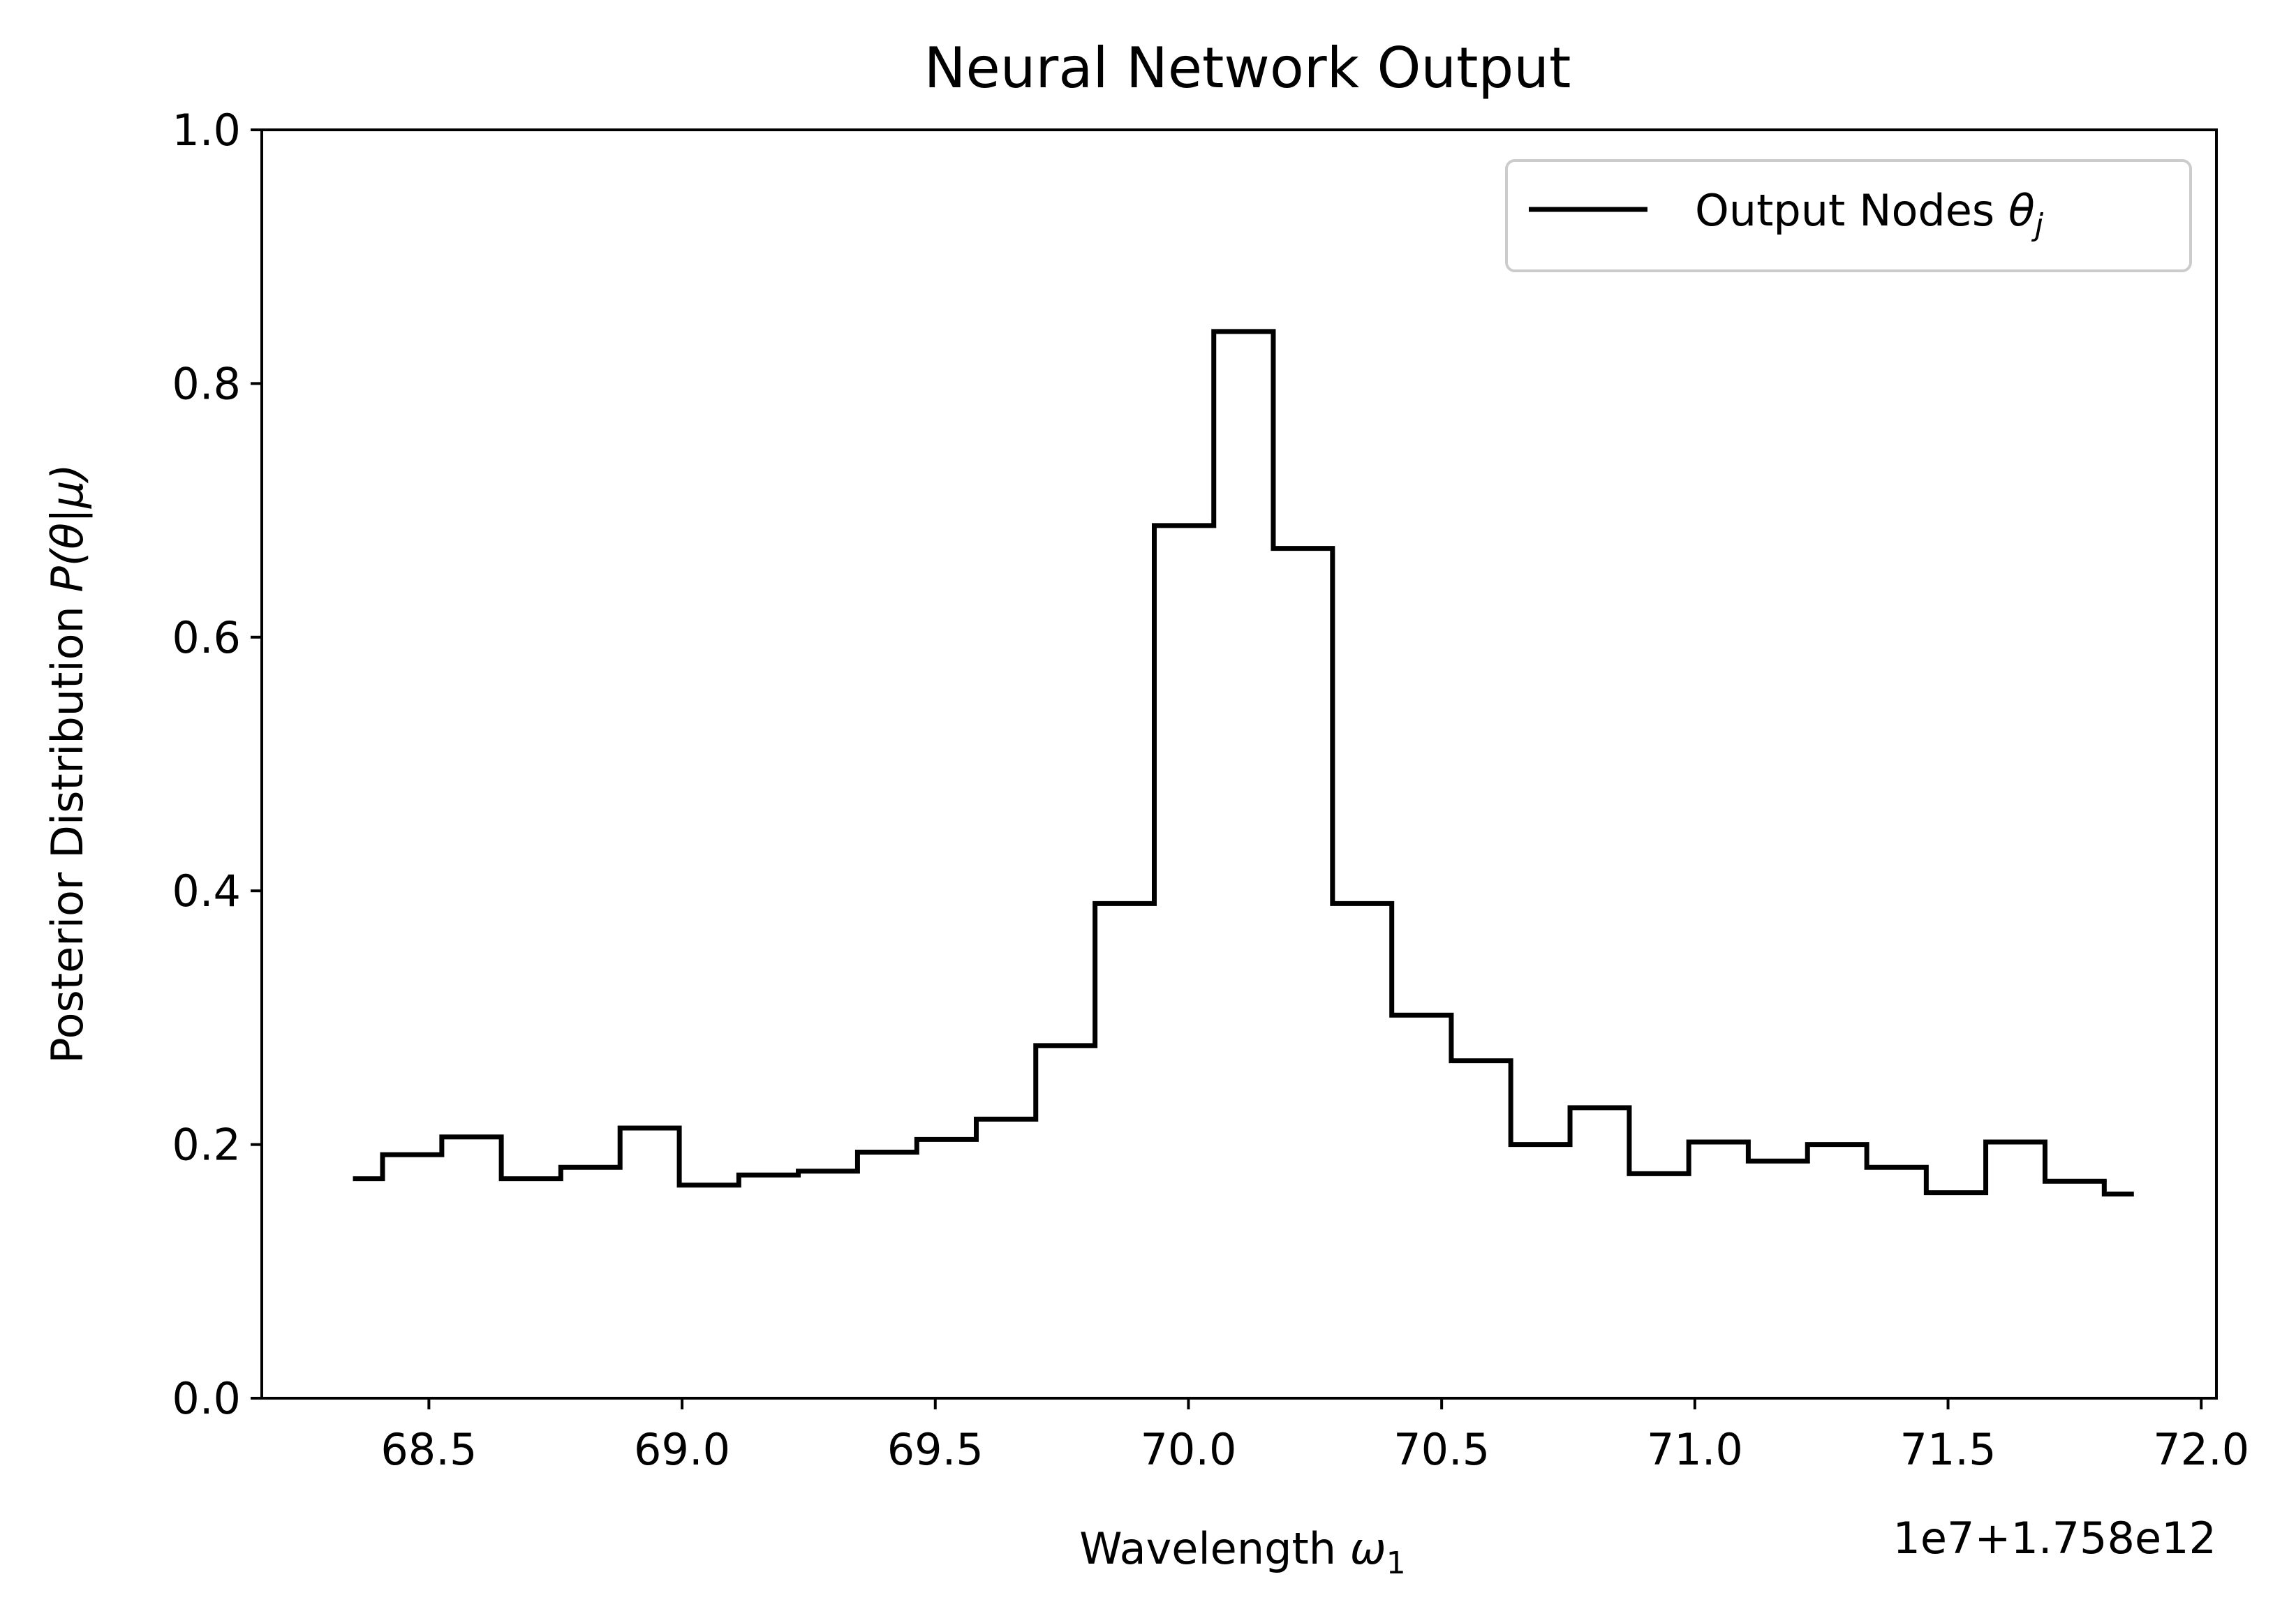 This screenshot has height=1616, width=2296. Describe the element at coordinates (936, 1449) in the screenshot. I see `x-tick-label: 69.5` at that location.